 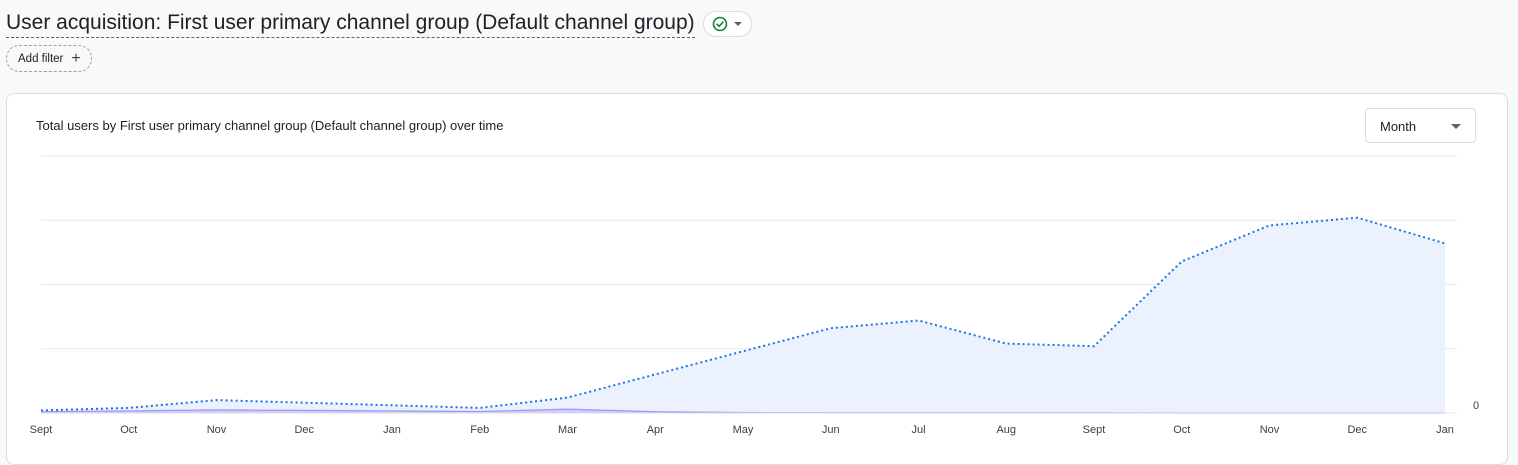 I want to click on x-tick-label: Jul, so click(x=918, y=430).